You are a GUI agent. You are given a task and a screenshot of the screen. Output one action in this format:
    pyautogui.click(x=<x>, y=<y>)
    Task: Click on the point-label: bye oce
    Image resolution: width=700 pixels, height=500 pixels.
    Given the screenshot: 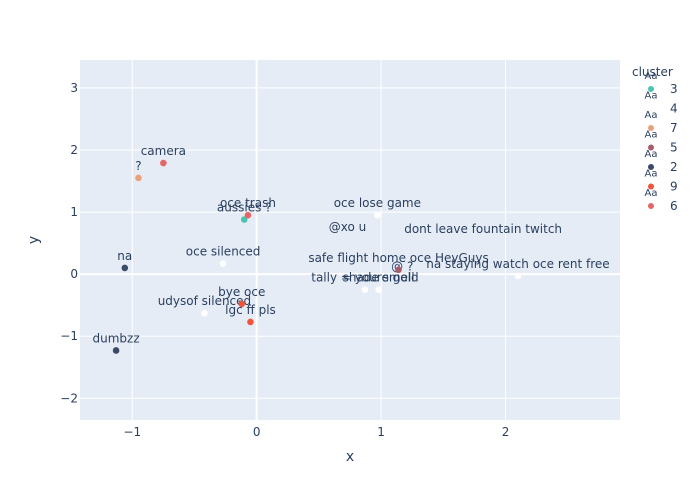 What is the action you would take?
    pyautogui.click(x=241, y=292)
    